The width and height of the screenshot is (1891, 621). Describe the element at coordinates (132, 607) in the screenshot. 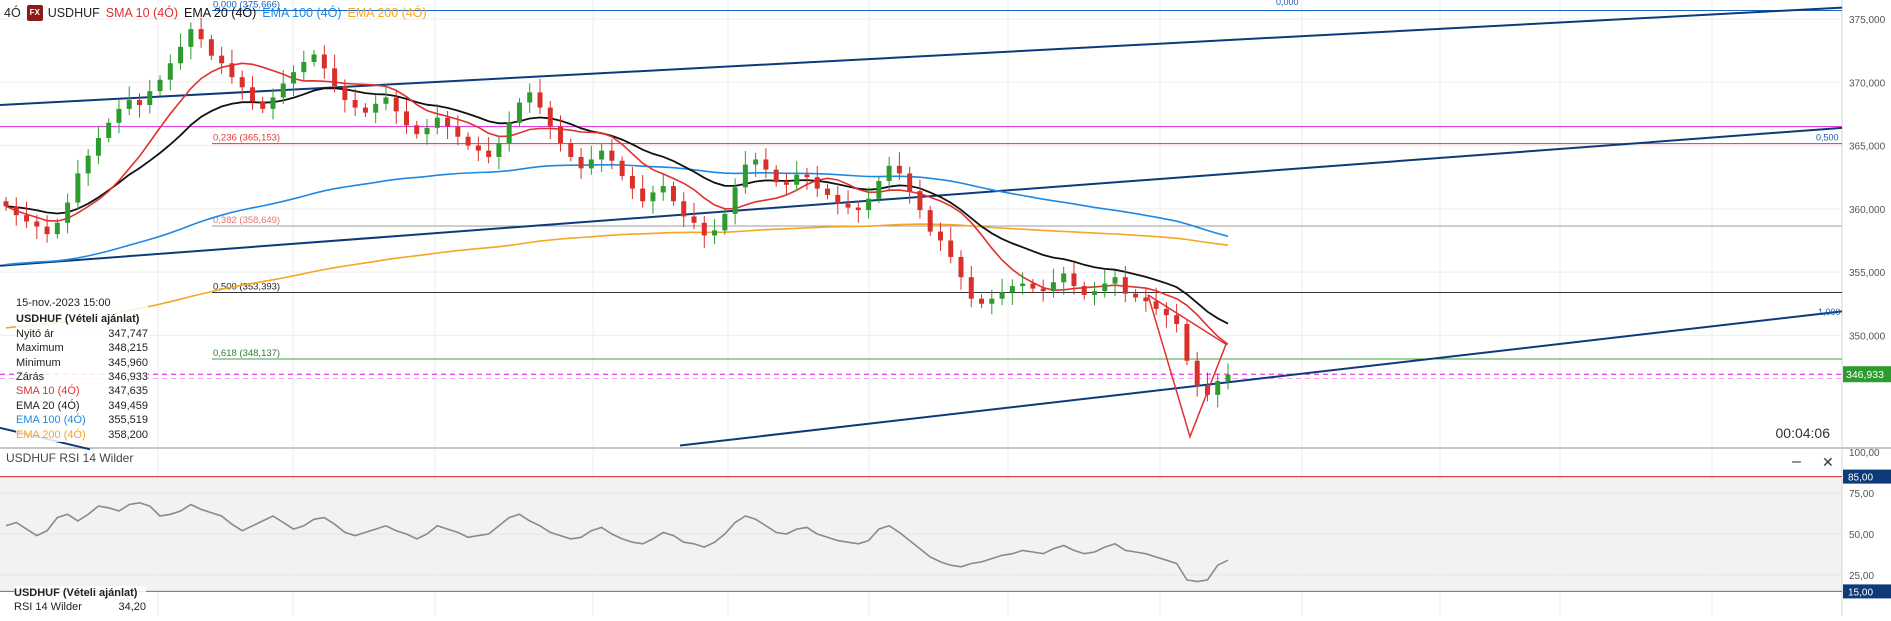

I see `rsi-info-value: 34,20` at that location.